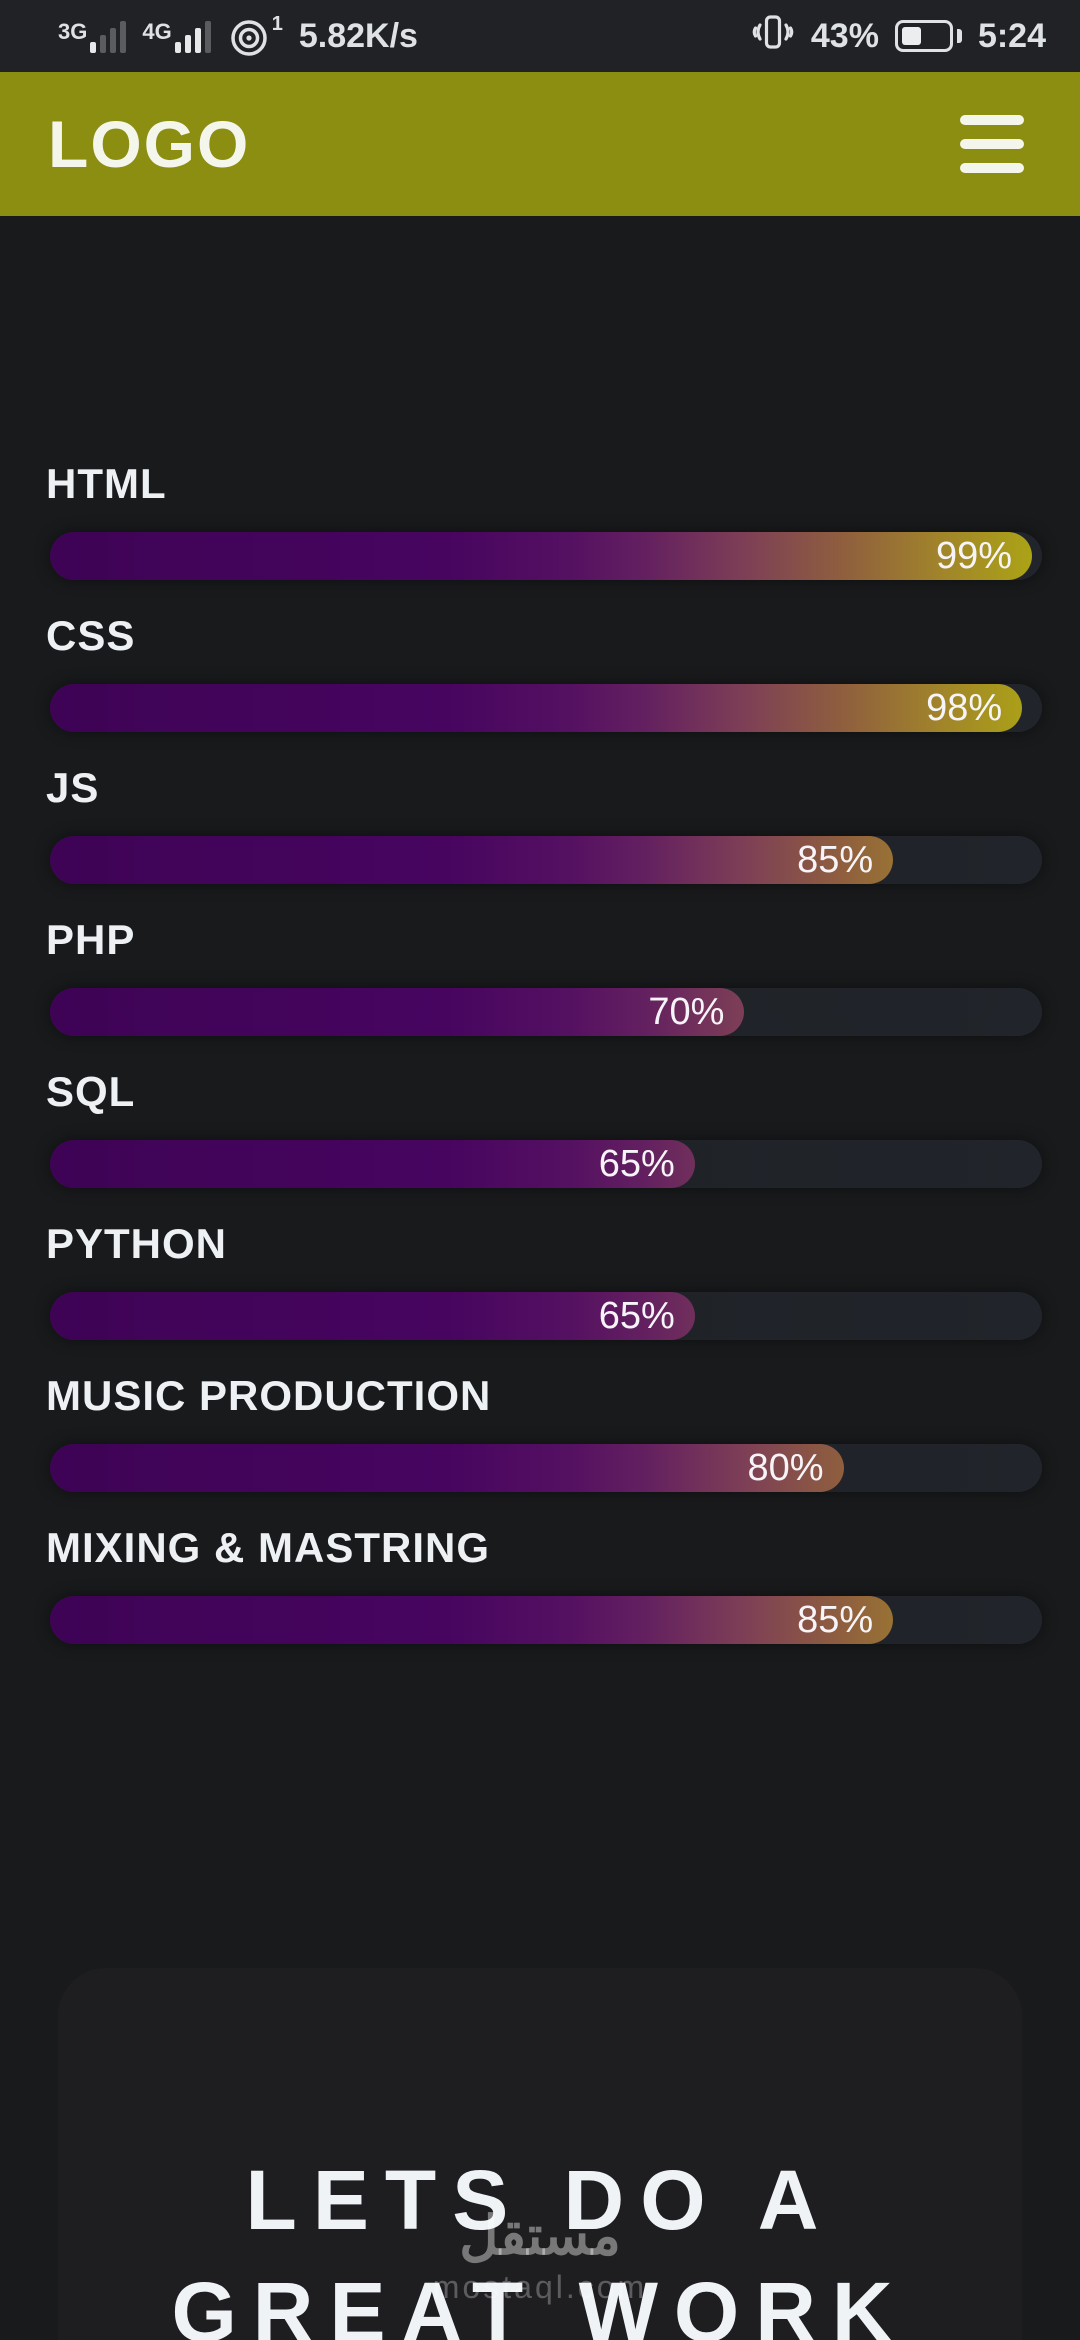 This screenshot has height=2340, width=1080. I want to click on skill-progress-fill: 98%, so click(536, 708).